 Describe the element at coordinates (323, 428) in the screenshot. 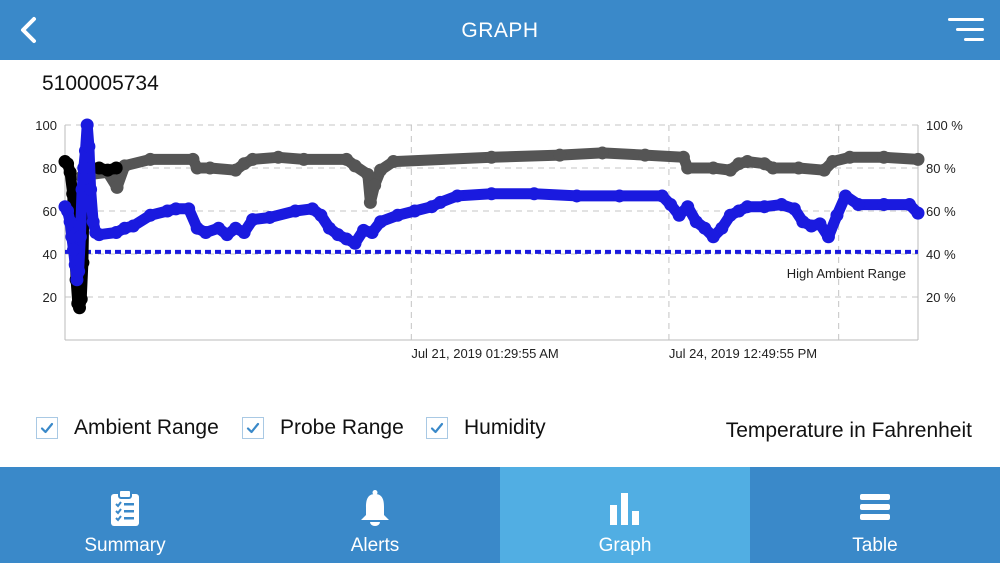

I see `legend-probe-range: Probe Range` at that location.